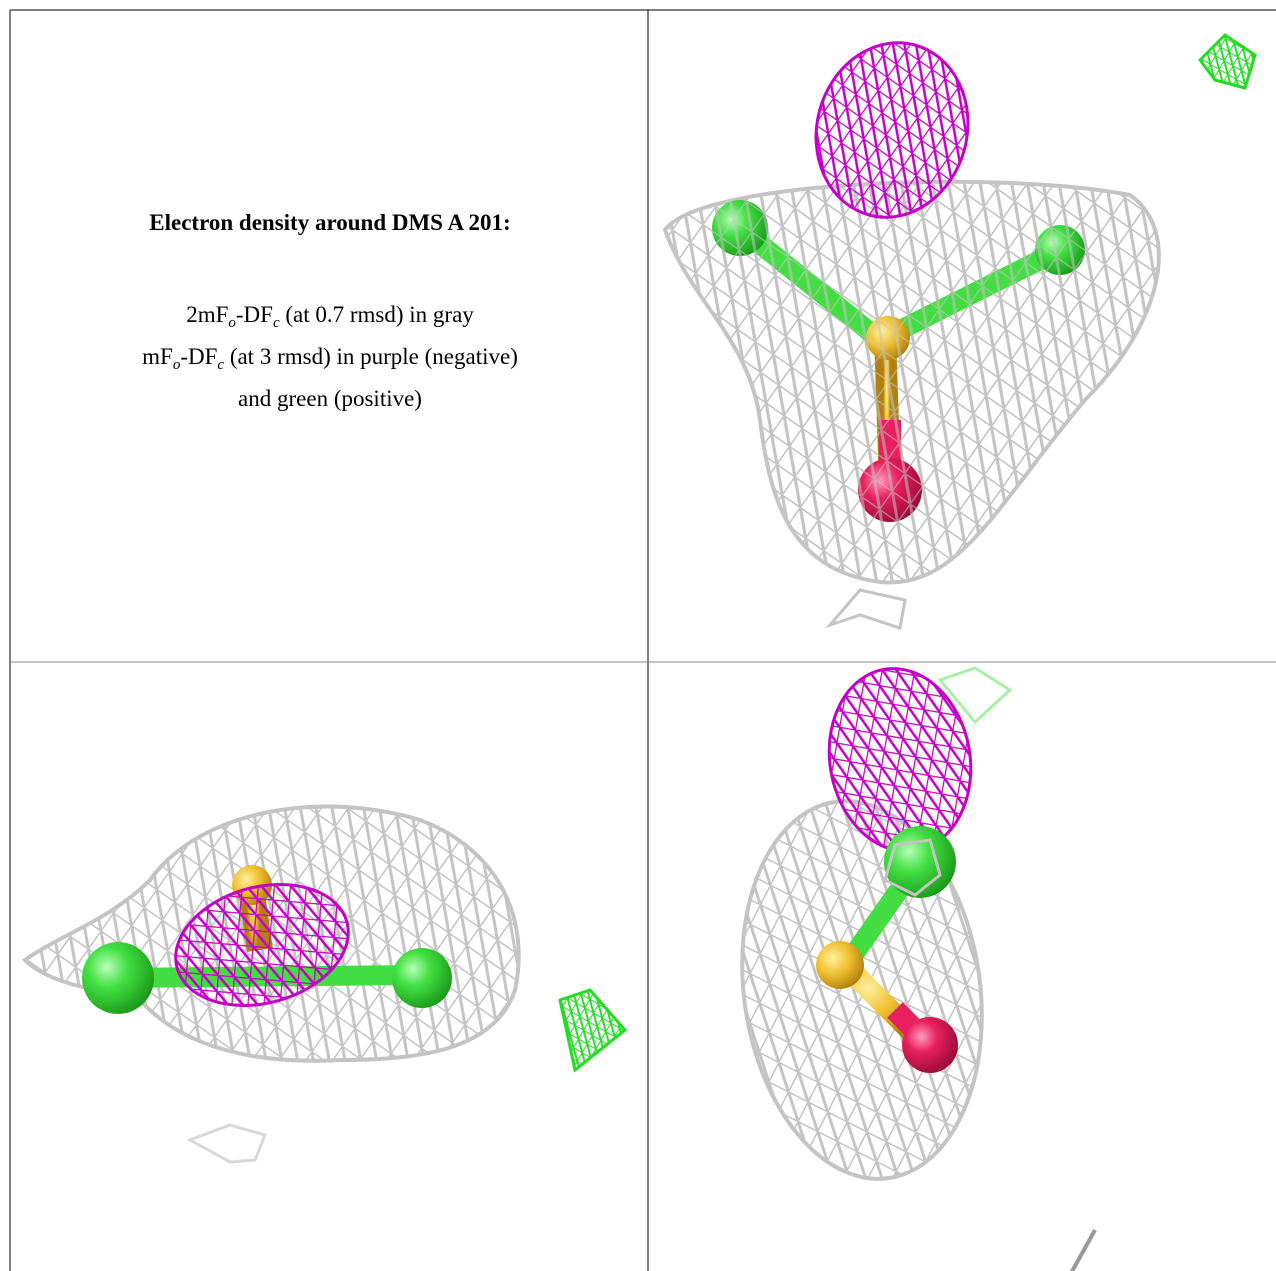  I want to click on caption-line: 2mFo-DFc (at 0.7 rmsd) in gray, so click(330, 319).